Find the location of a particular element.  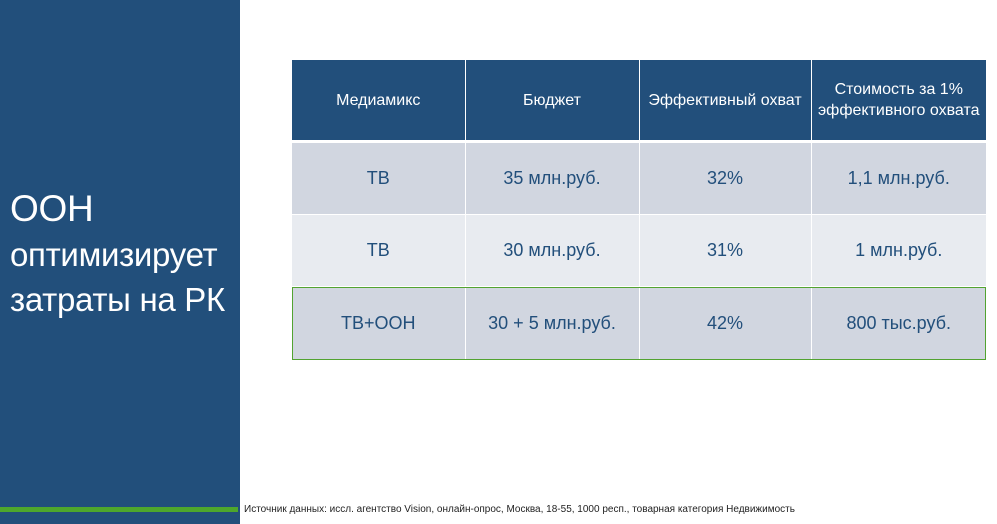

cell-reach: 42% is located at coordinates (725, 323).